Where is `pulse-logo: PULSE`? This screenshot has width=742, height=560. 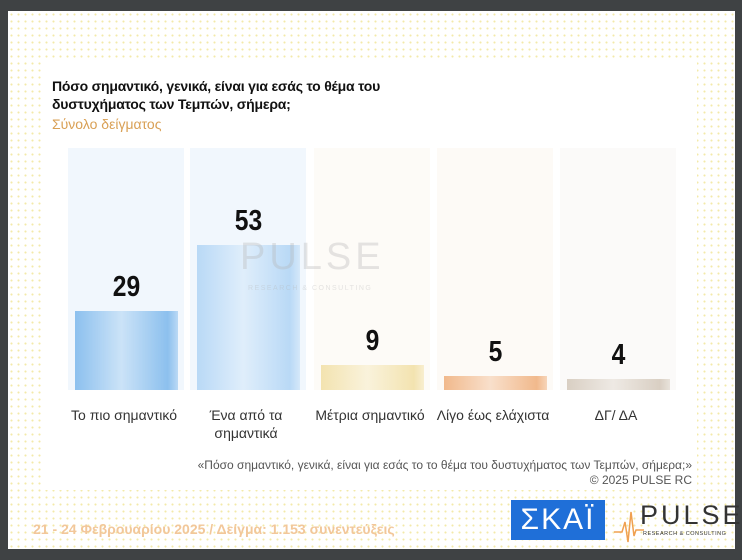
pulse-logo: PULSE is located at coordinates (691, 515).